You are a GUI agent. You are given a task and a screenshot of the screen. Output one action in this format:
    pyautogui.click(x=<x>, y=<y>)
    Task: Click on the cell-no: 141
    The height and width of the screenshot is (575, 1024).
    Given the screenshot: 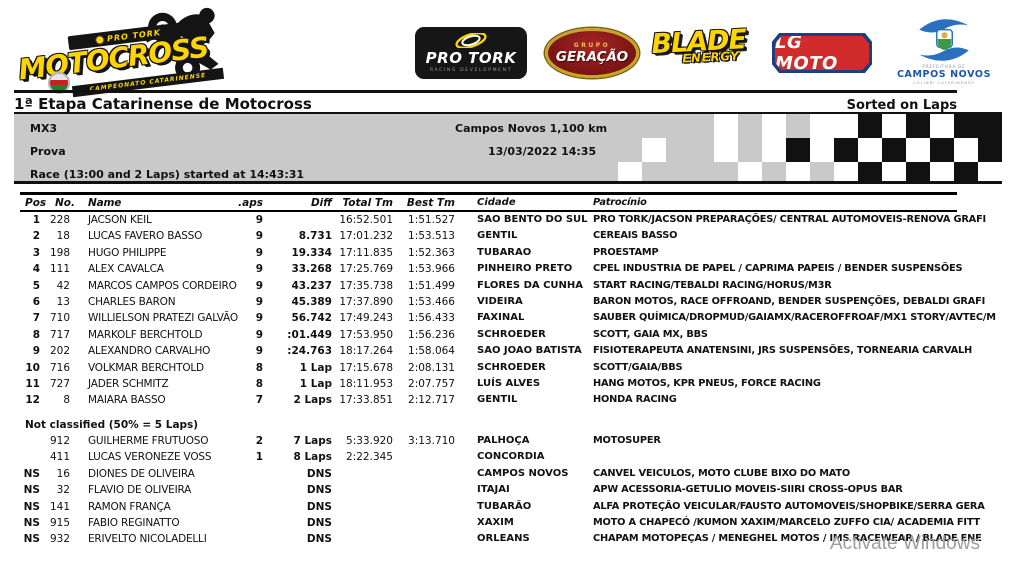 What is the action you would take?
    pyautogui.click(x=59, y=506)
    